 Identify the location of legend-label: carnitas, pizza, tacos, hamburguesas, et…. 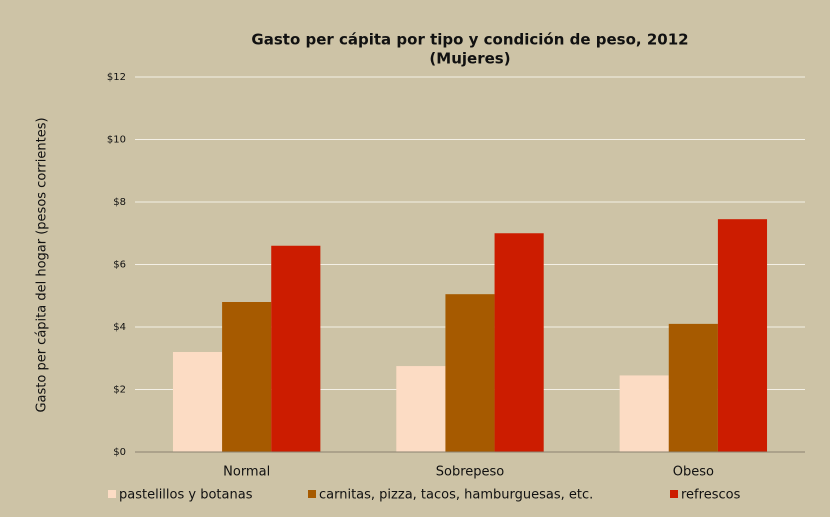
(456, 495).